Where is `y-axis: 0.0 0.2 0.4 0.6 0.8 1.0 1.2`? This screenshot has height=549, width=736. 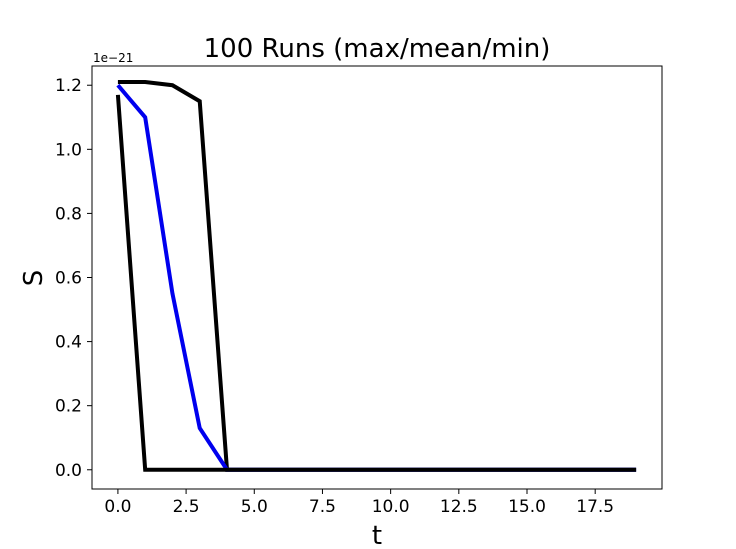 y-axis: 0.0 0.2 0.4 0.6 0.8 1.0 1.2 is located at coordinates (73, 278).